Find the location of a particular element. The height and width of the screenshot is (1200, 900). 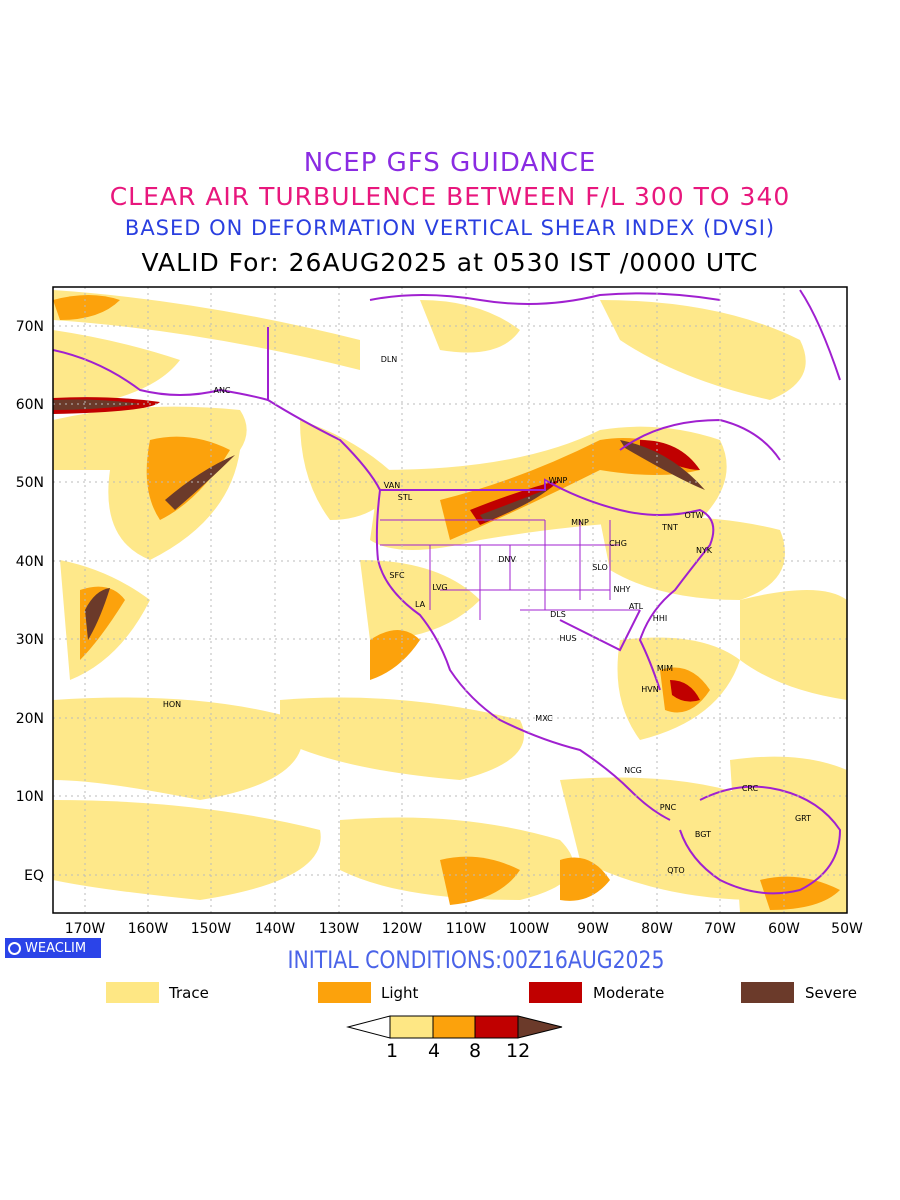

lat-label: 50N is located at coordinates (30, 483).